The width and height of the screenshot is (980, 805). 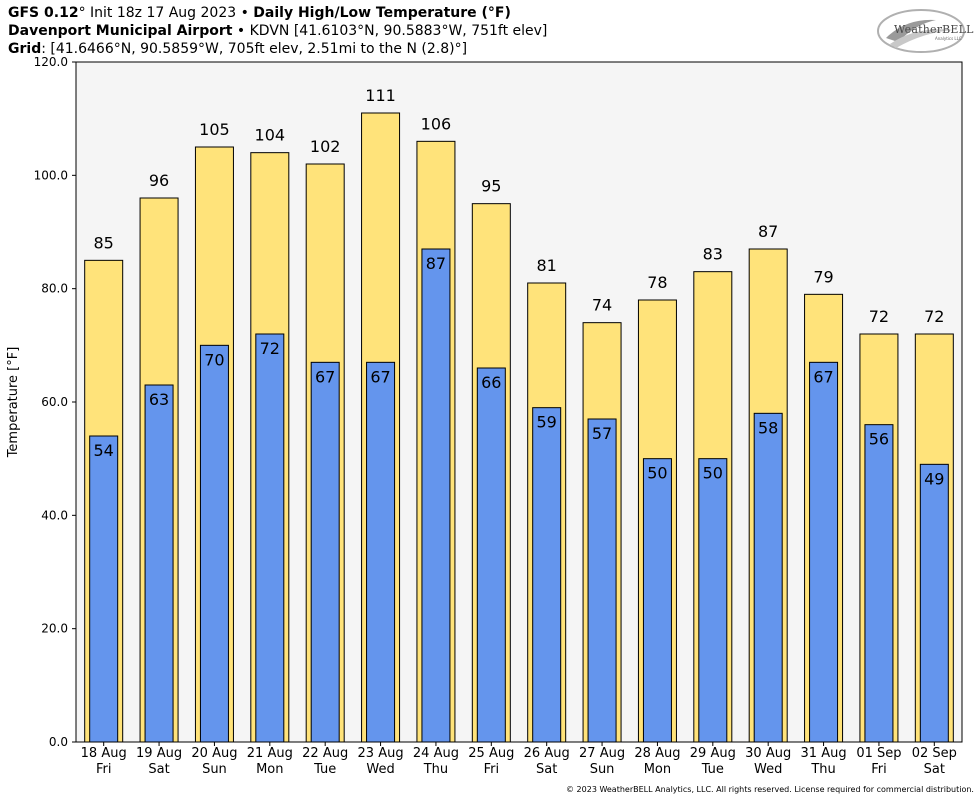 I want to click on low-temp-label: 49, so click(x=934, y=478).